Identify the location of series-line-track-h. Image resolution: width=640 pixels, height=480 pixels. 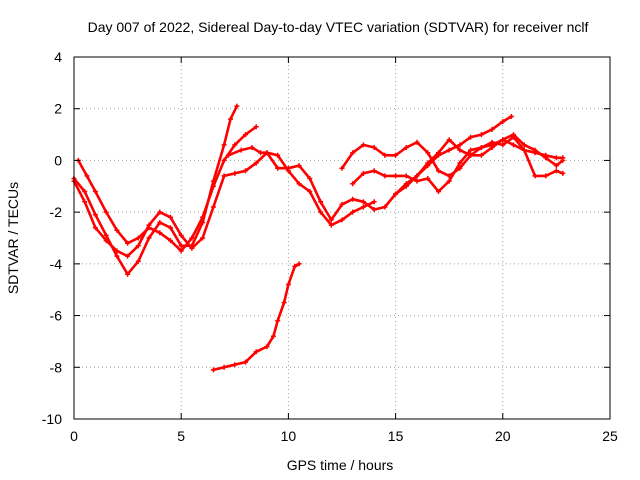
(479, 164).